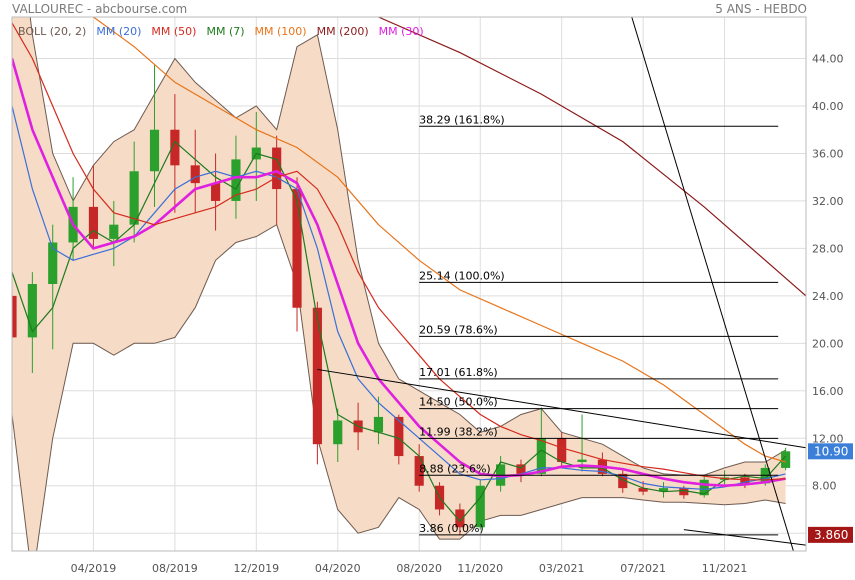 This screenshot has width=855, height=580. Describe the element at coordinates (118, 31) in the screenshot. I see `legend-item: MM (20)` at that location.